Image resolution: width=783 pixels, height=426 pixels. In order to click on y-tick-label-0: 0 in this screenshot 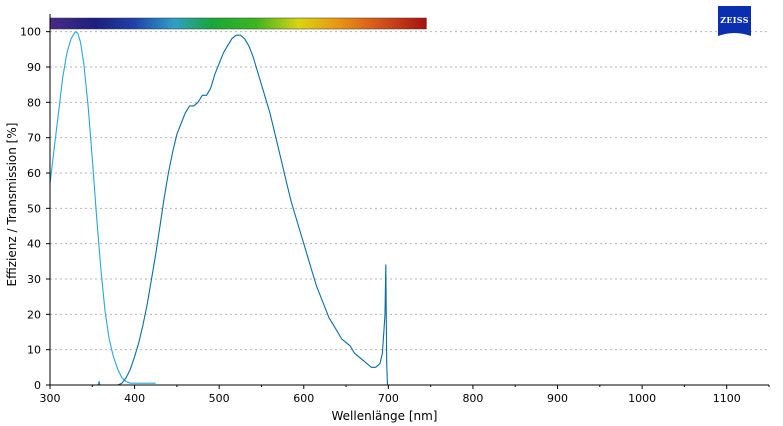, I will do `click(37, 385)`.